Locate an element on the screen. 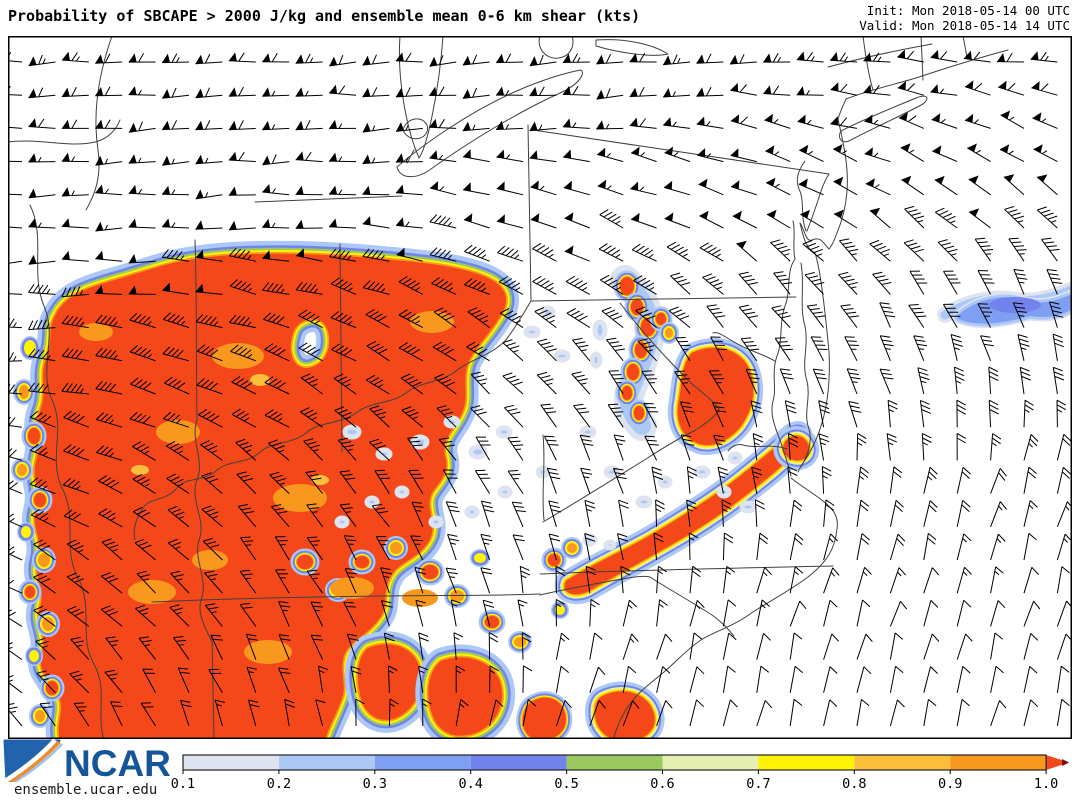 The width and height of the screenshot is (1080, 800). footer: NCAR ensemble.ucar.edu is located at coordinates (112, 769).